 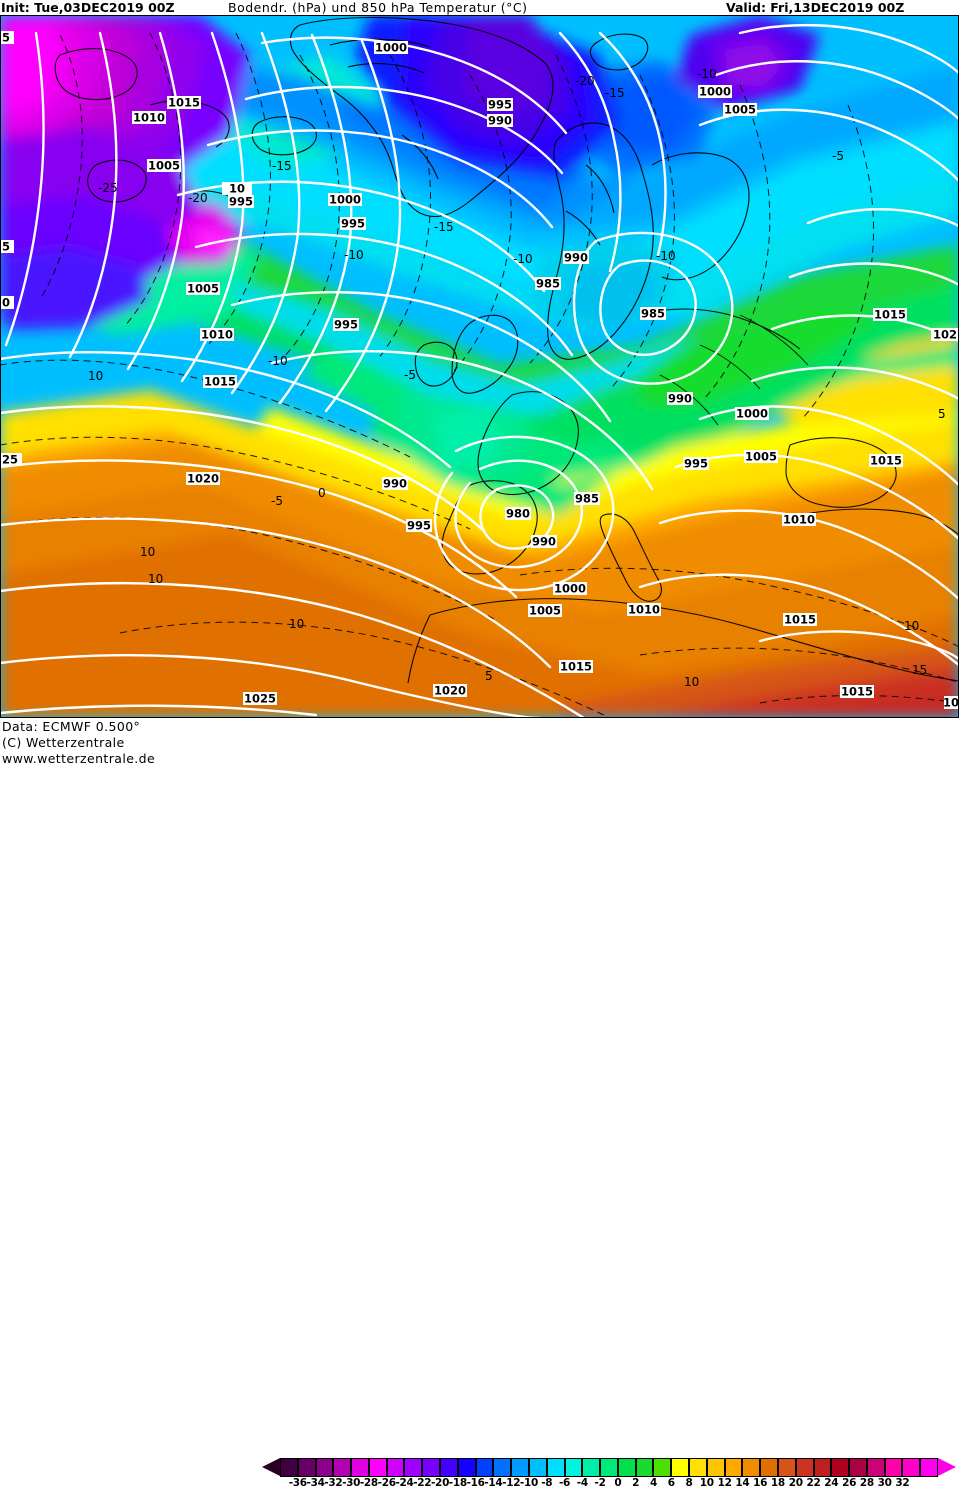 What do you see at coordinates (79, 758) in the screenshot?
I see `footer-website: www.wetterzentrale.de` at bounding box center [79, 758].